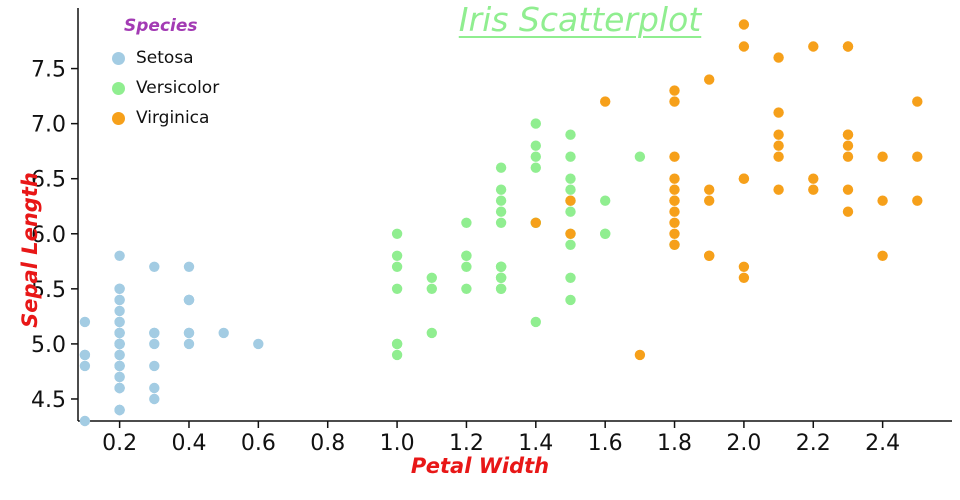 This screenshot has width=960, height=500. What do you see at coordinates (178, 88) in the screenshot?
I see `legend-label: Versicolor` at bounding box center [178, 88].